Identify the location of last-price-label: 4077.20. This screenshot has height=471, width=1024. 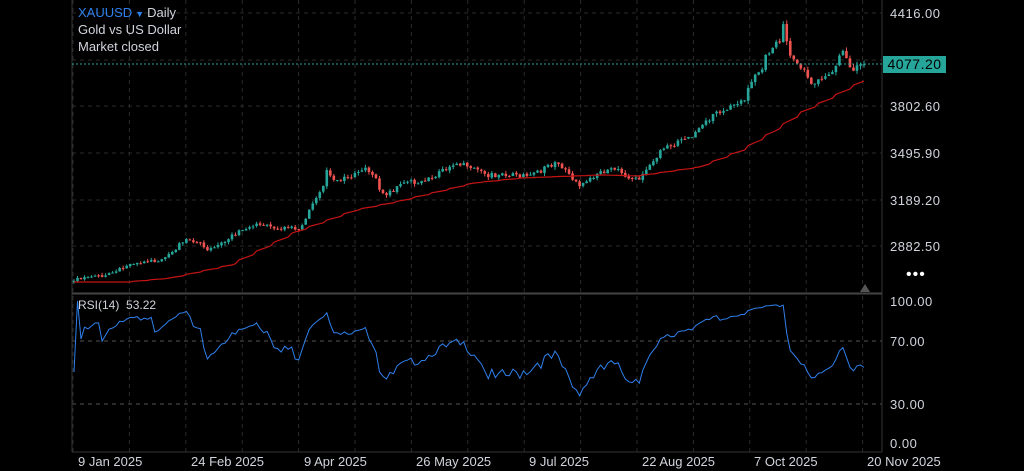
(914, 64).